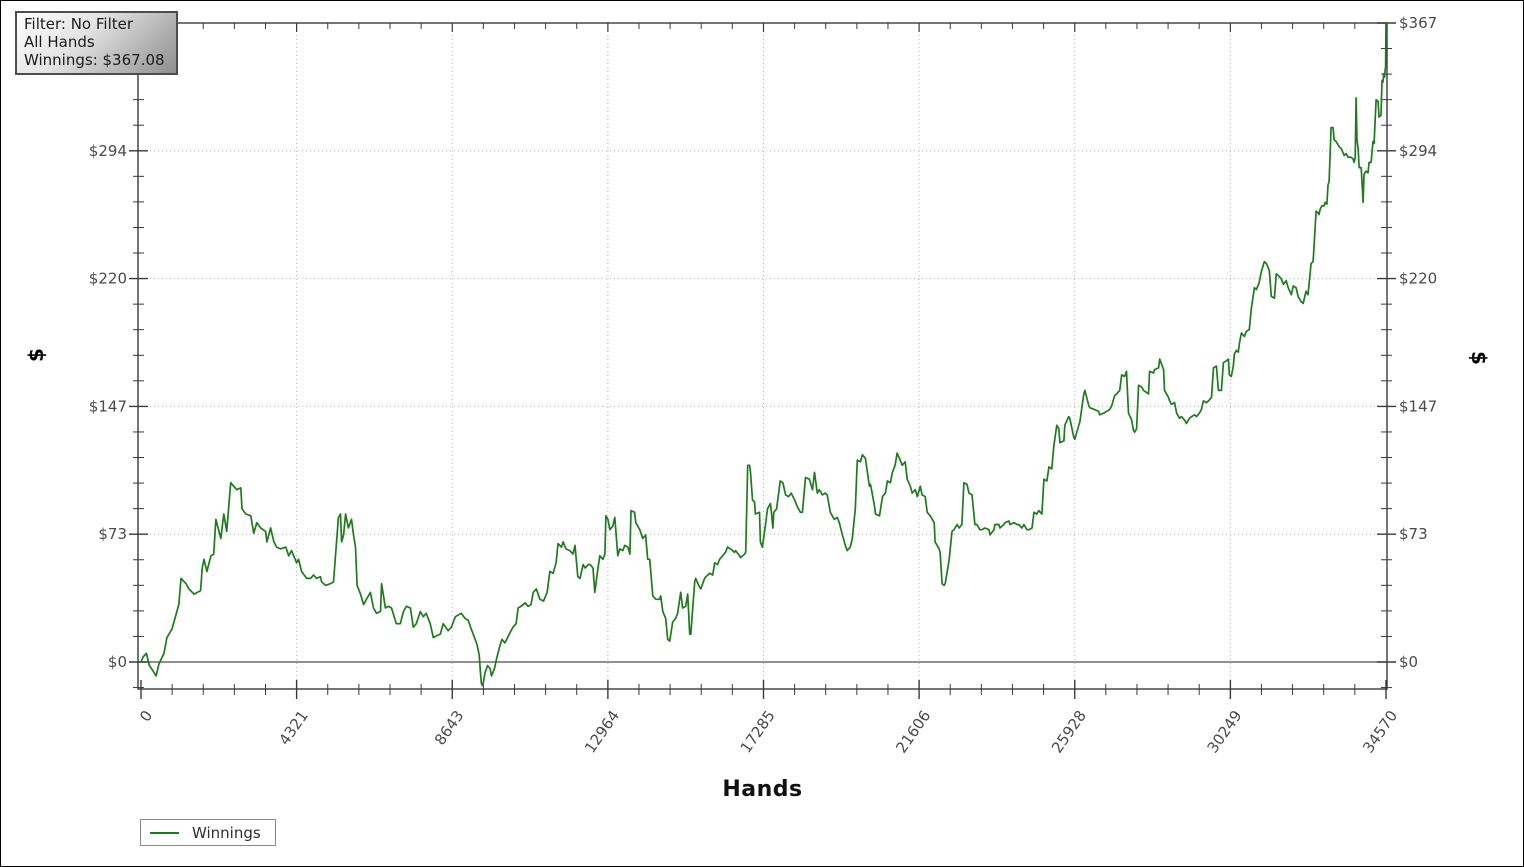  I want to click on svg-text: 4321, so click(293, 728).